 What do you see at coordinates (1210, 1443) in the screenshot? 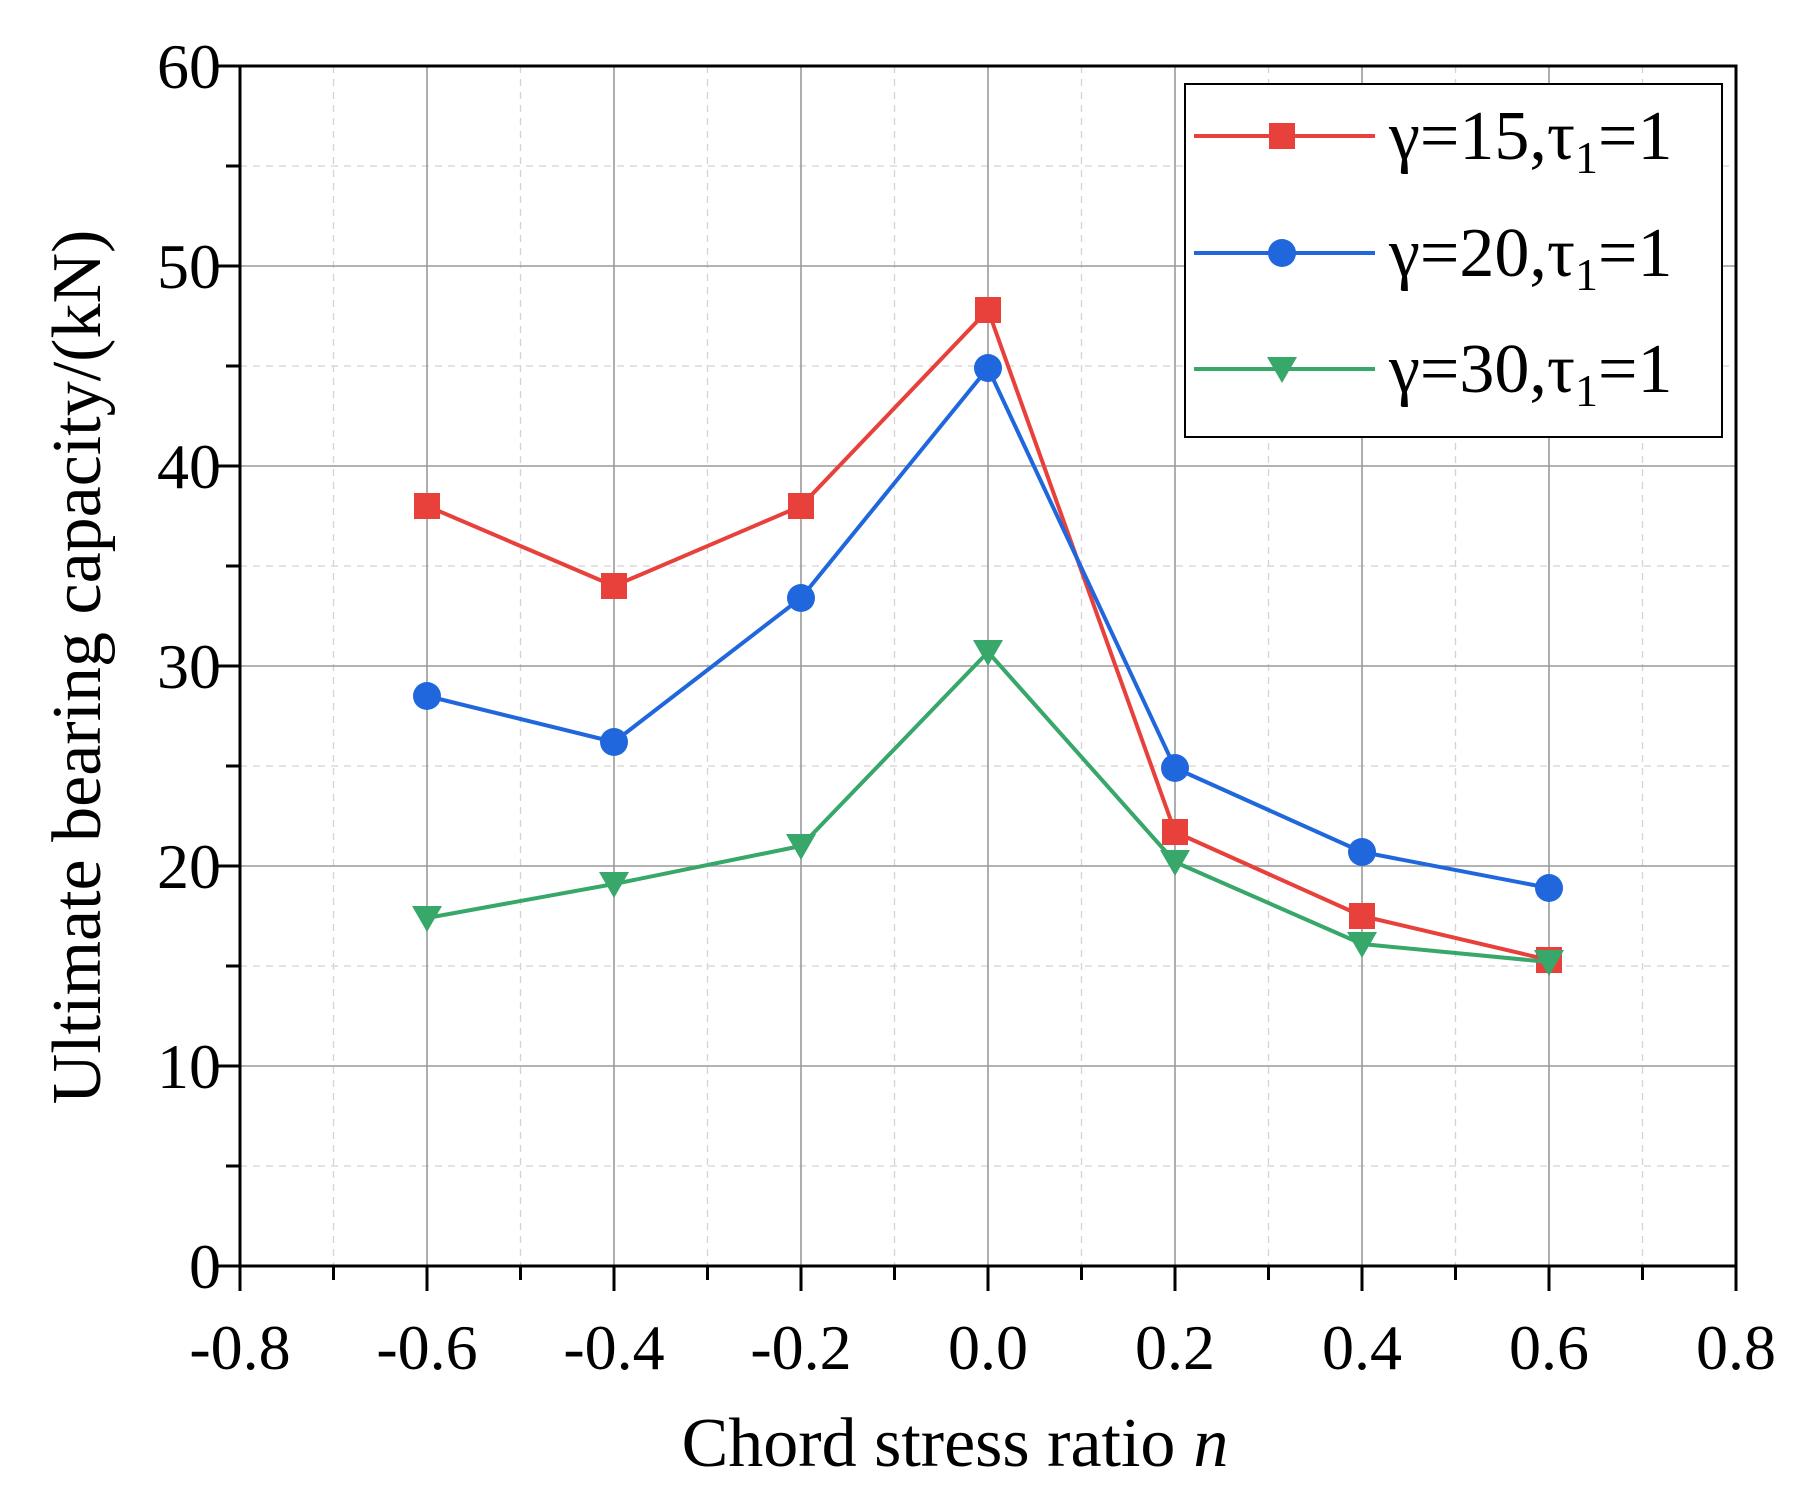
I see `x-axis-title-variable: n` at bounding box center [1210, 1443].